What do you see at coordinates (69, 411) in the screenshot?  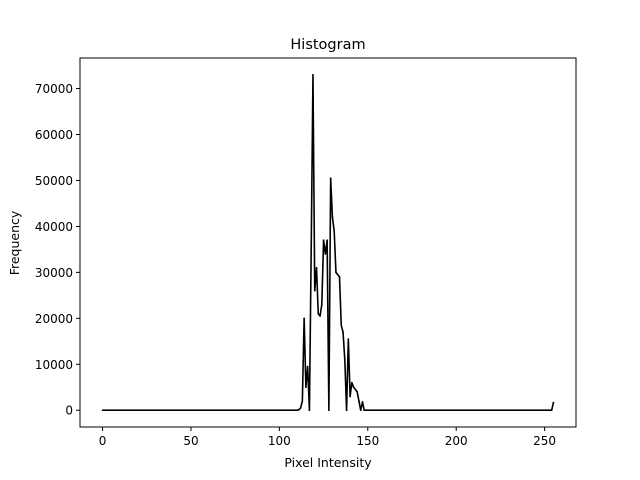 I see `y-tick-label: 0` at bounding box center [69, 411].